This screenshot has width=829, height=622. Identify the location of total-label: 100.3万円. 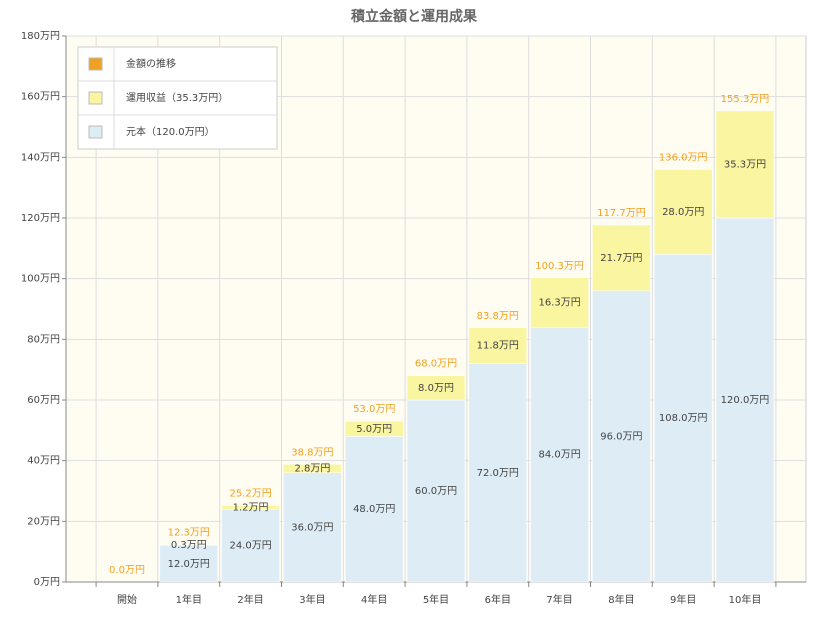
(559, 266).